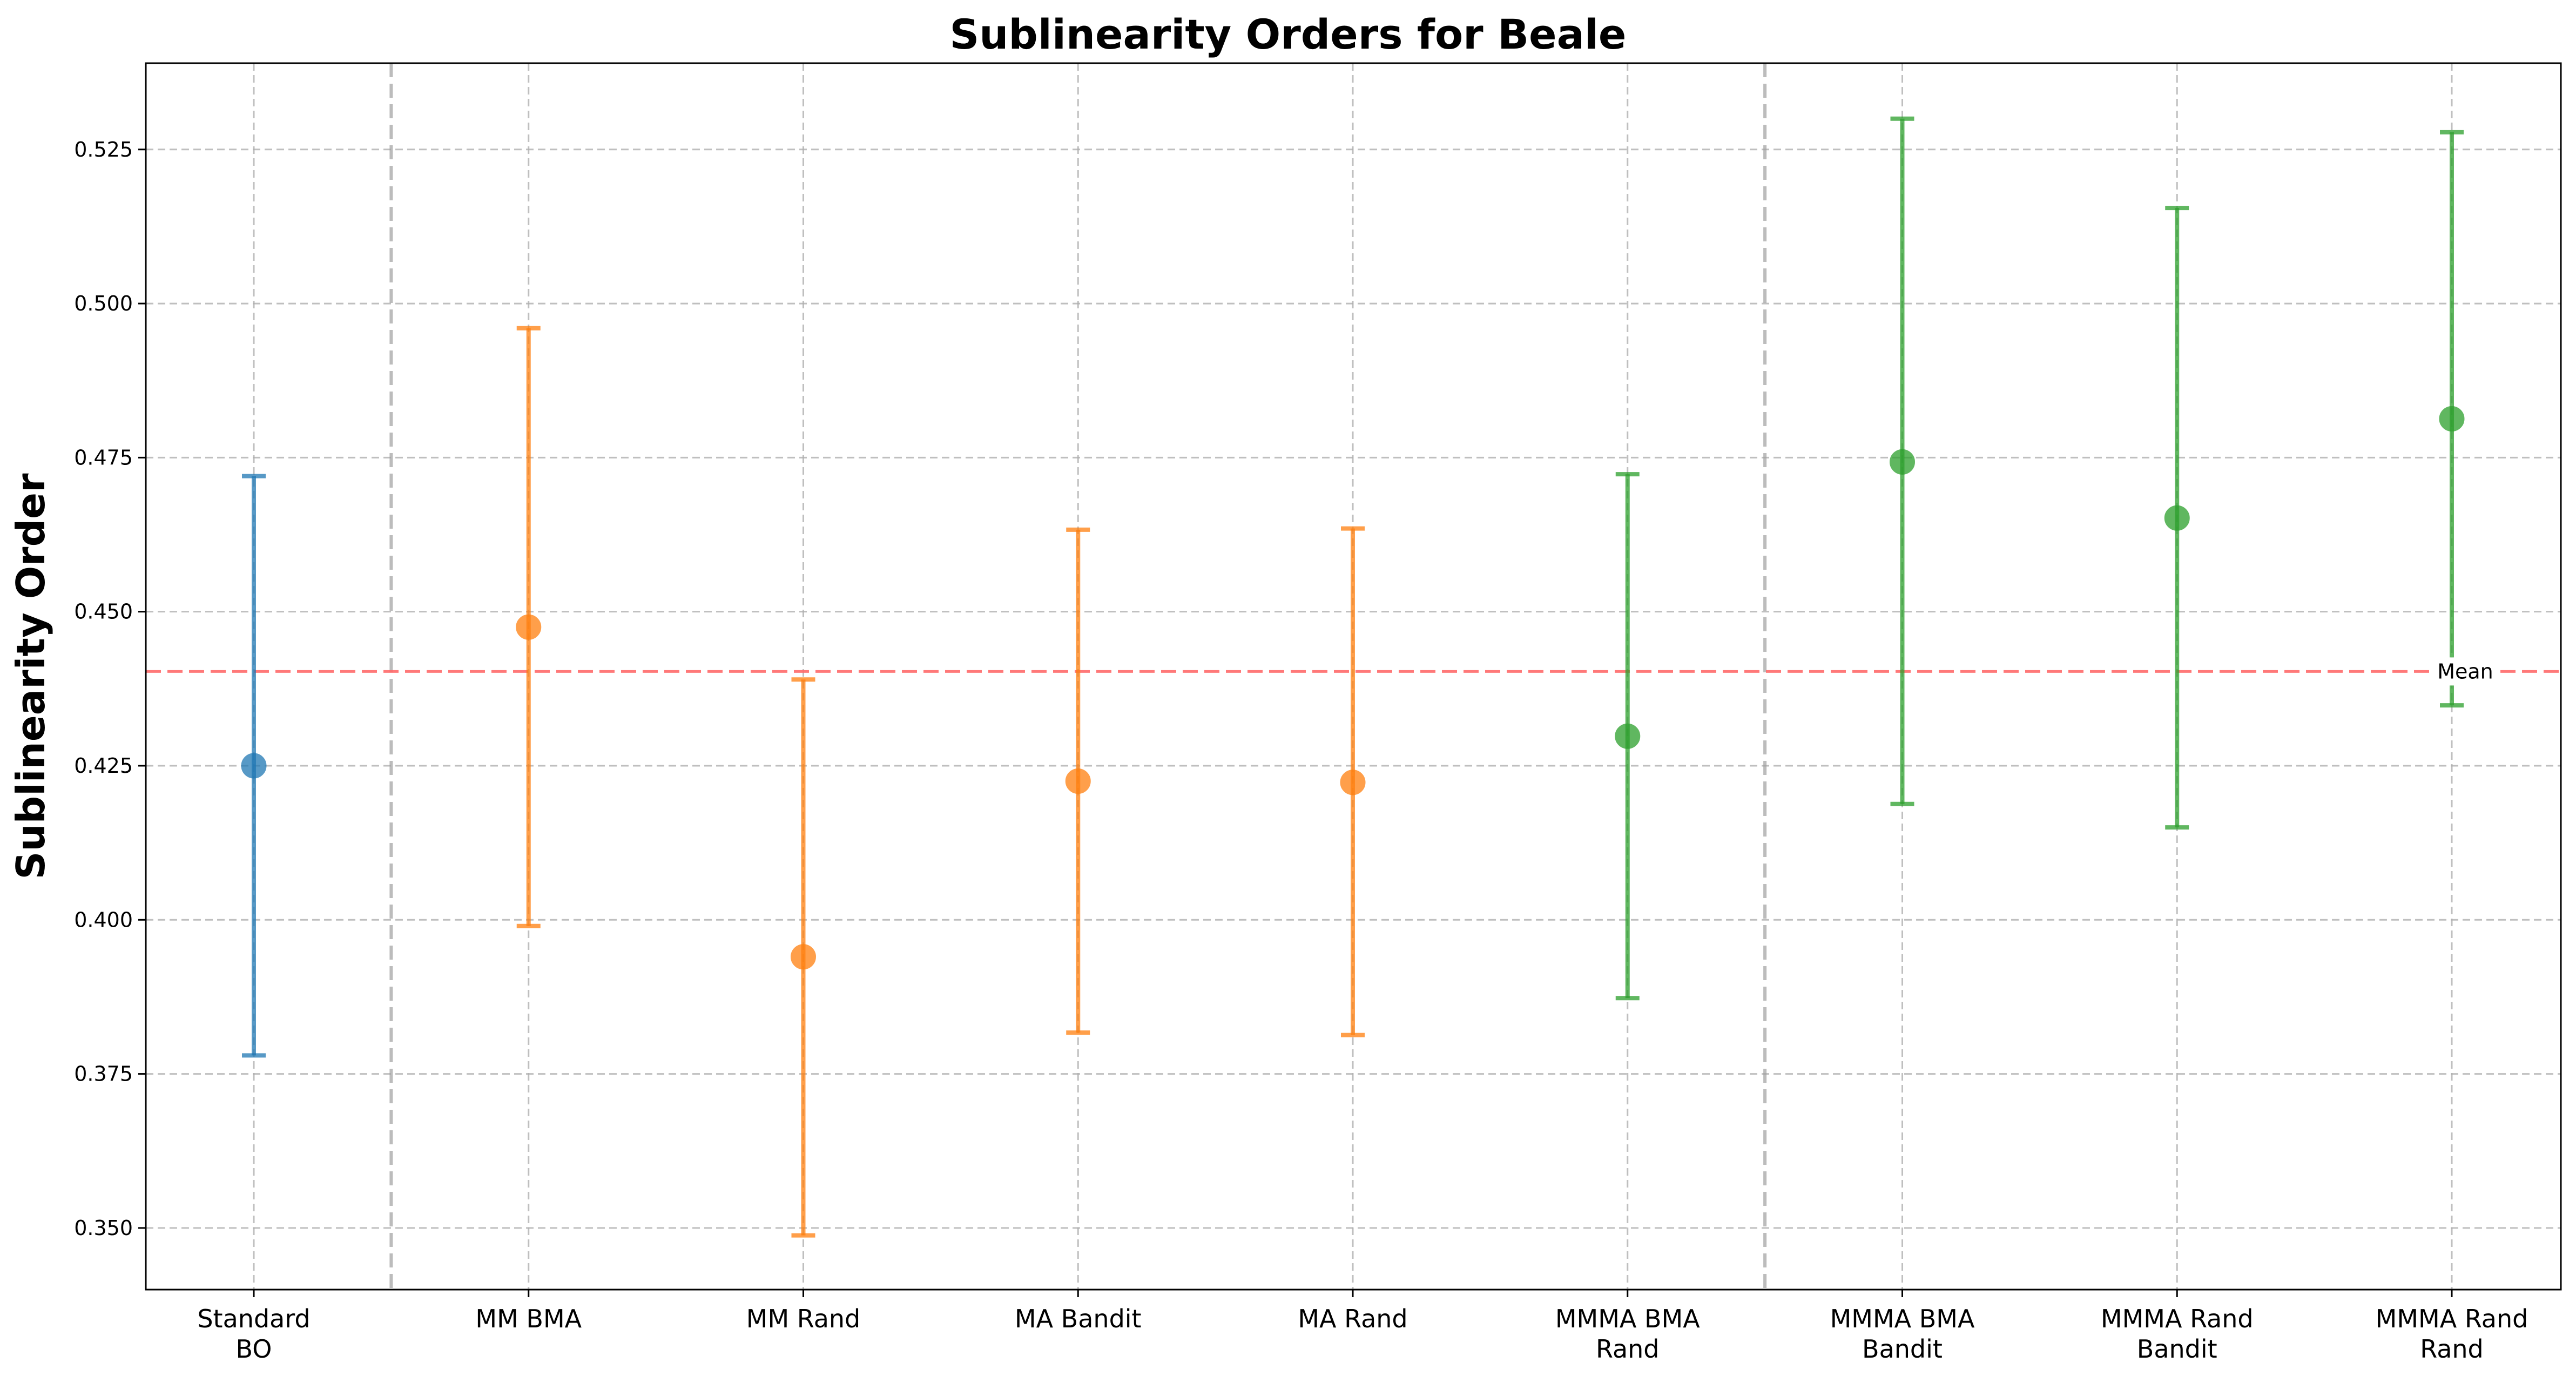  What do you see at coordinates (103, 149) in the screenshot?
I see `y-tick-label: 0.525` at bounding box center [103, 149].